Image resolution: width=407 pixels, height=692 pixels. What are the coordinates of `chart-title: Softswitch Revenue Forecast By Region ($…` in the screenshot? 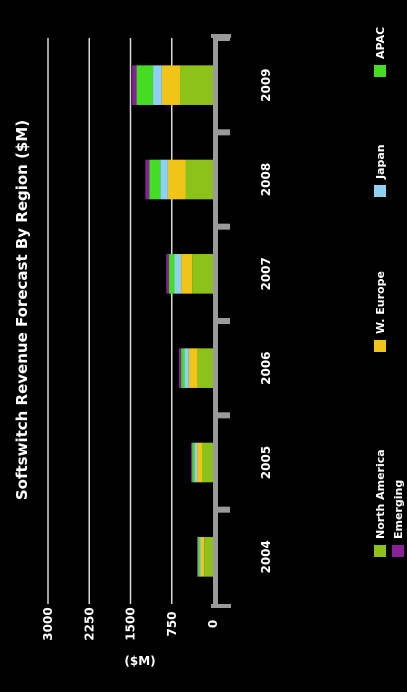 It's located at (22, 310).